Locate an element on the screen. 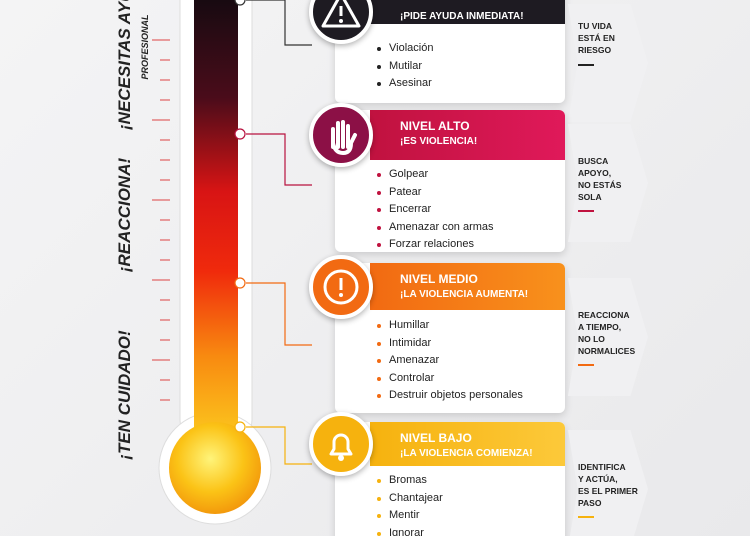  note-panel: BUSCA APOYO, NO ESTÁS SOLA is located at coordinates (608, 183).